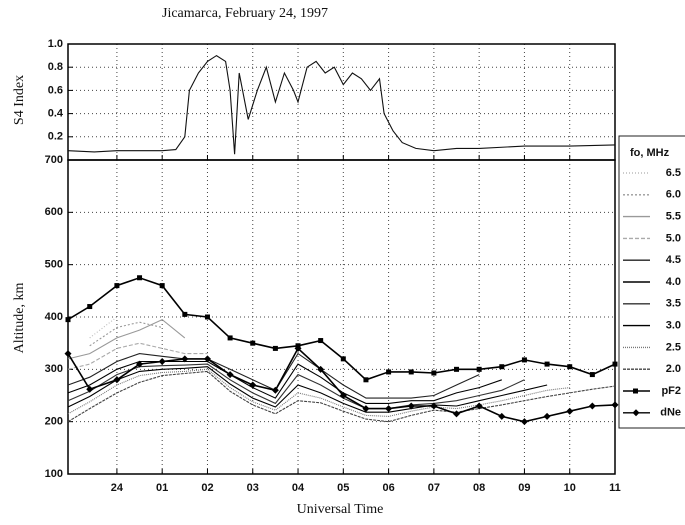  Describe the element at coordinates (673, 195) in the screenshot. I see `legend-label: 6.0` at that location.